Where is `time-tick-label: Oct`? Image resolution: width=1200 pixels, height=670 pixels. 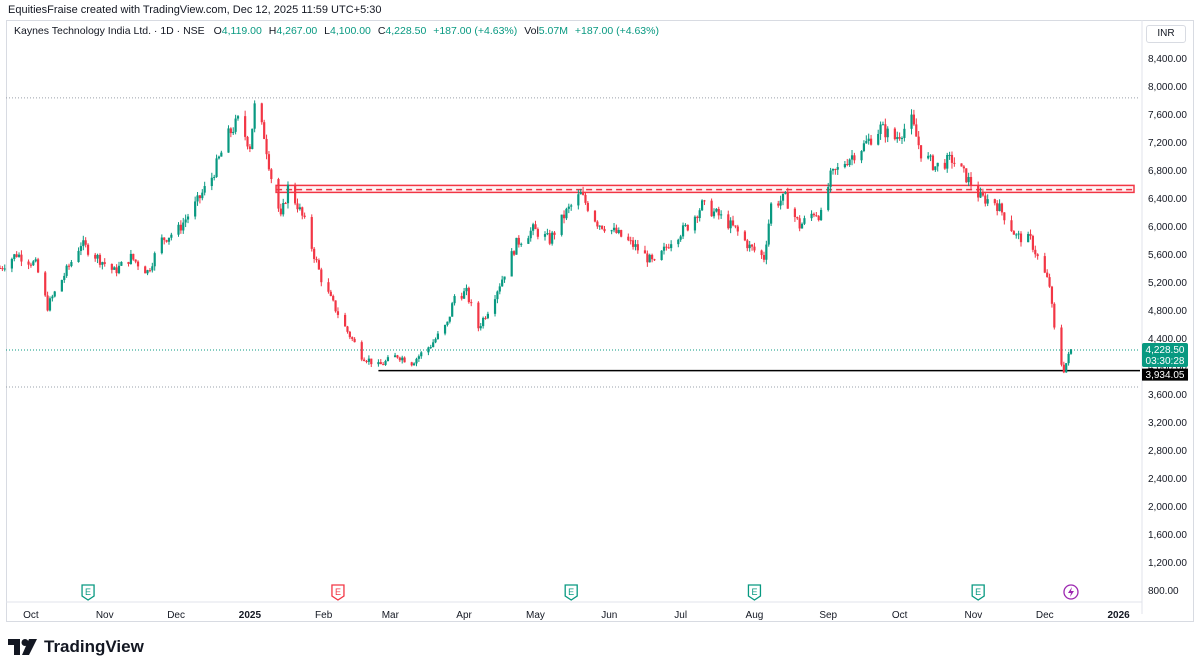
time-tick-label: Oct is located at coordinates (900, 615).